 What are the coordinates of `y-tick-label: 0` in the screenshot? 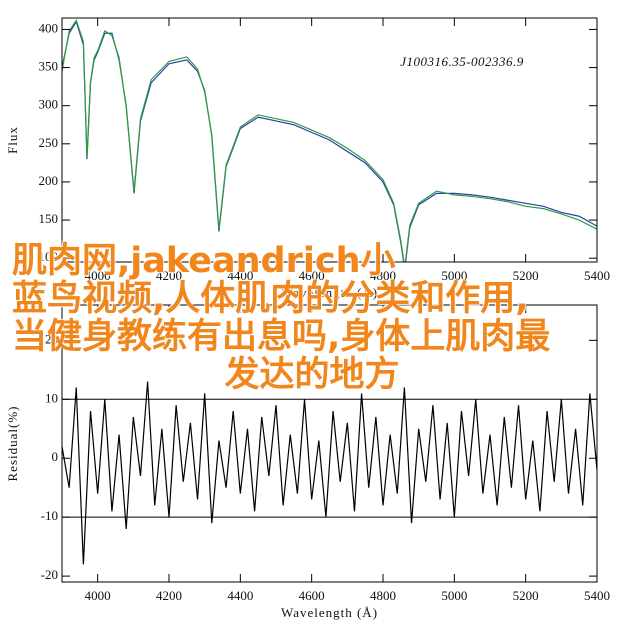 It's located at (55, 456).